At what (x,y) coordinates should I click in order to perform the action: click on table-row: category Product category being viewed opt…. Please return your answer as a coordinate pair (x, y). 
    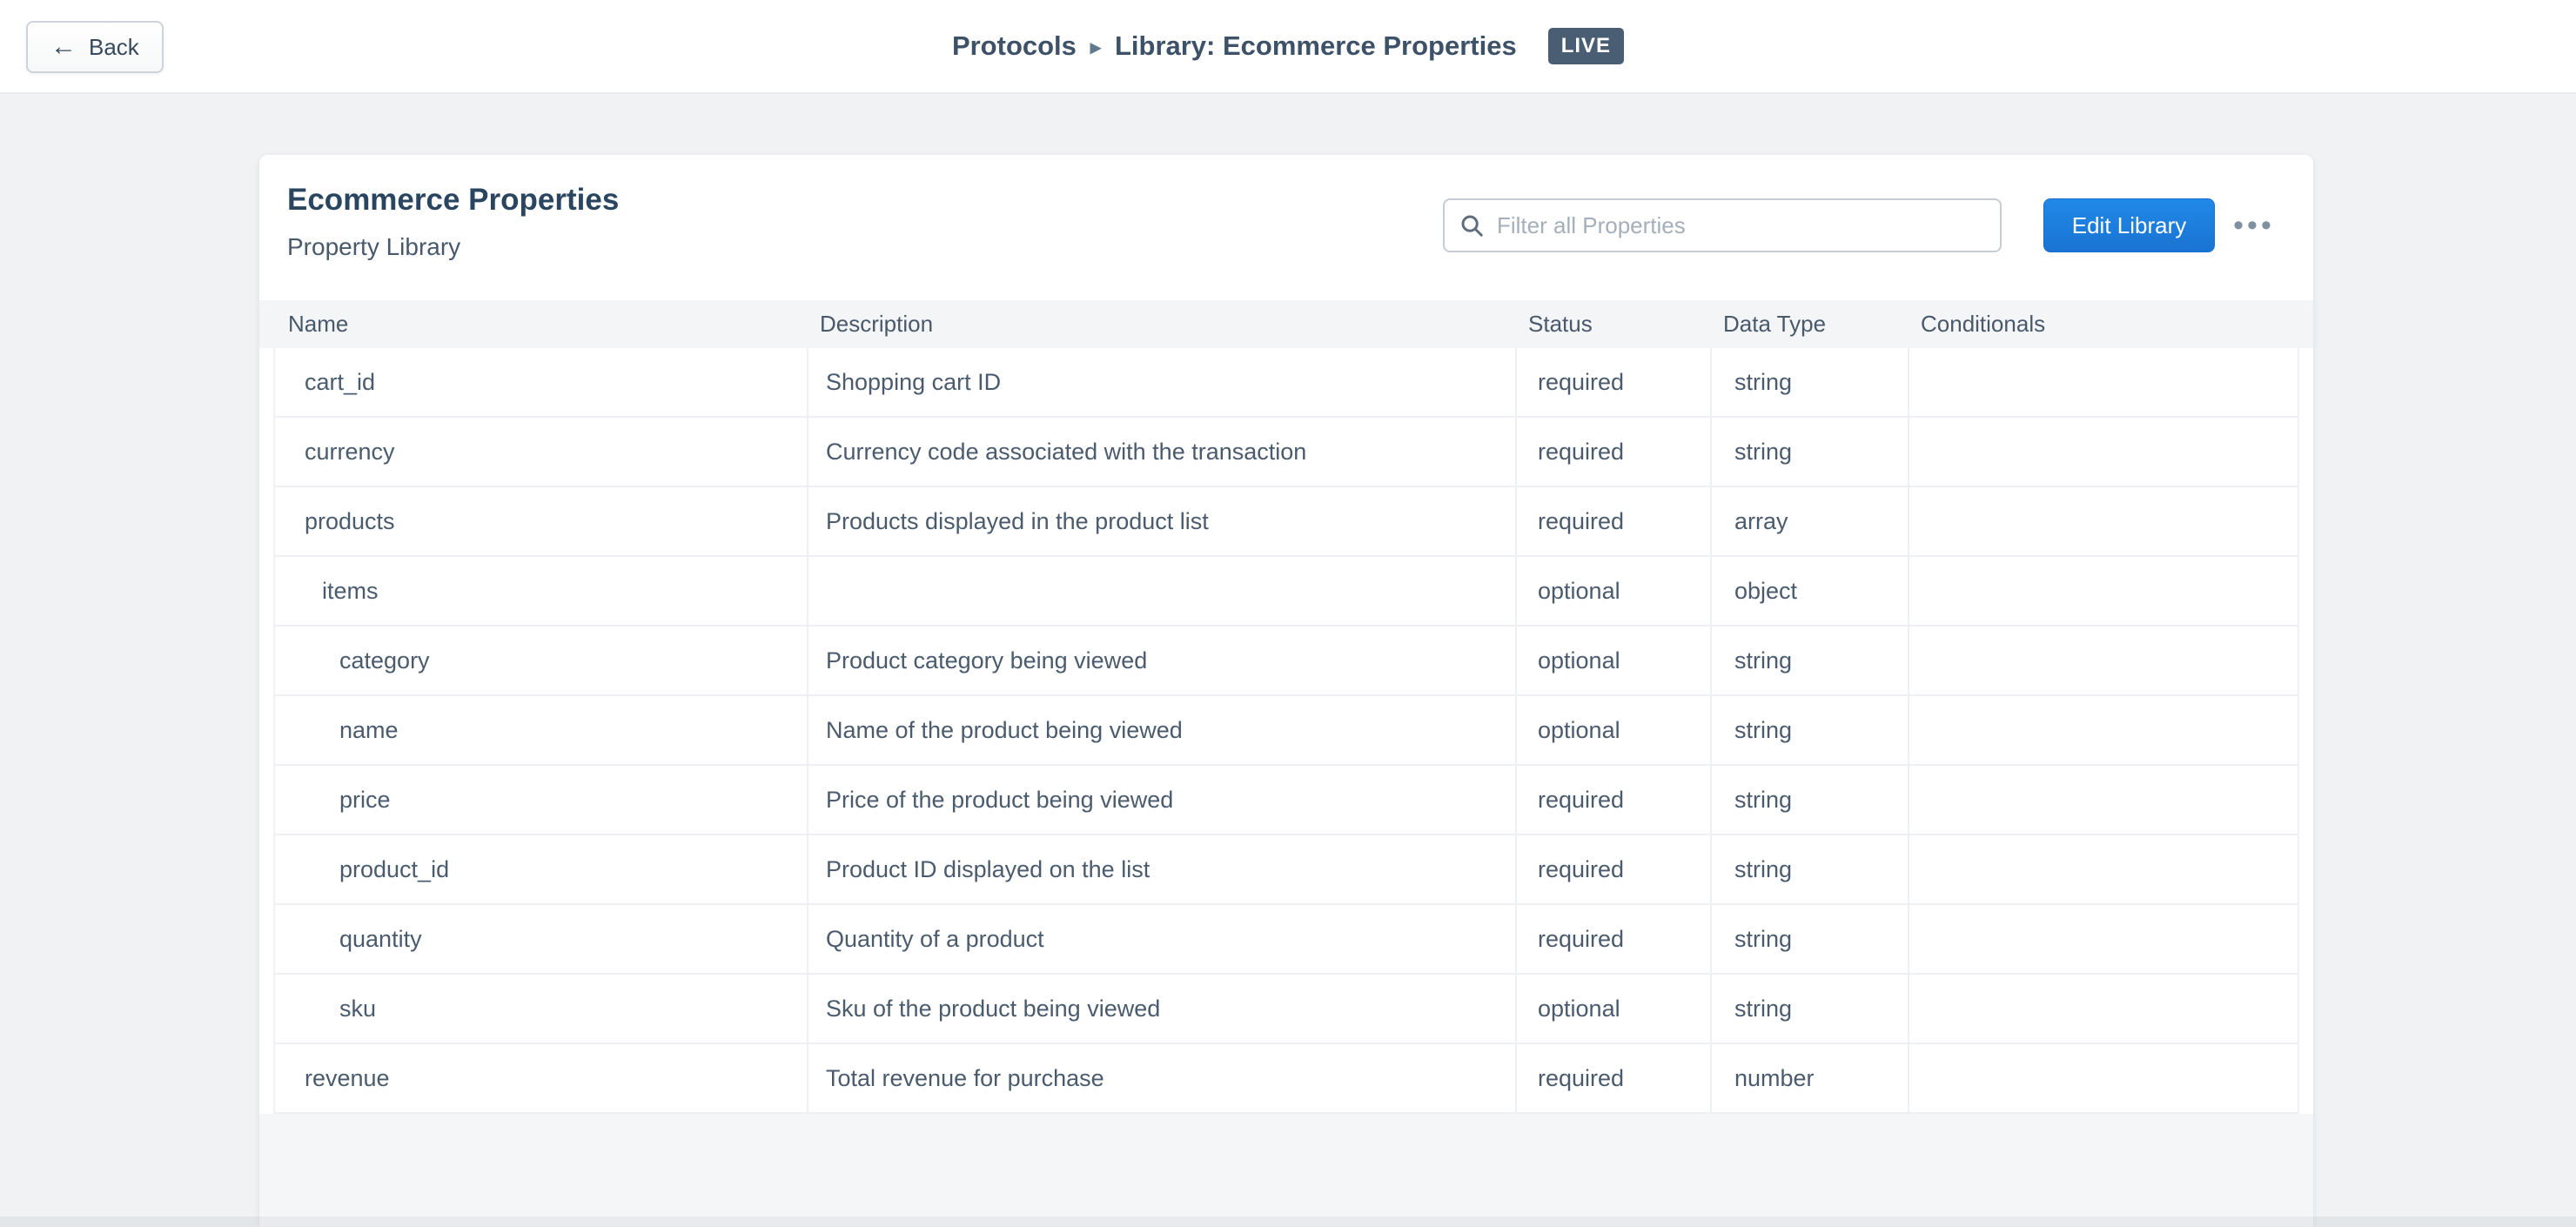
    Looking at the image, I should click on (1286, 661).